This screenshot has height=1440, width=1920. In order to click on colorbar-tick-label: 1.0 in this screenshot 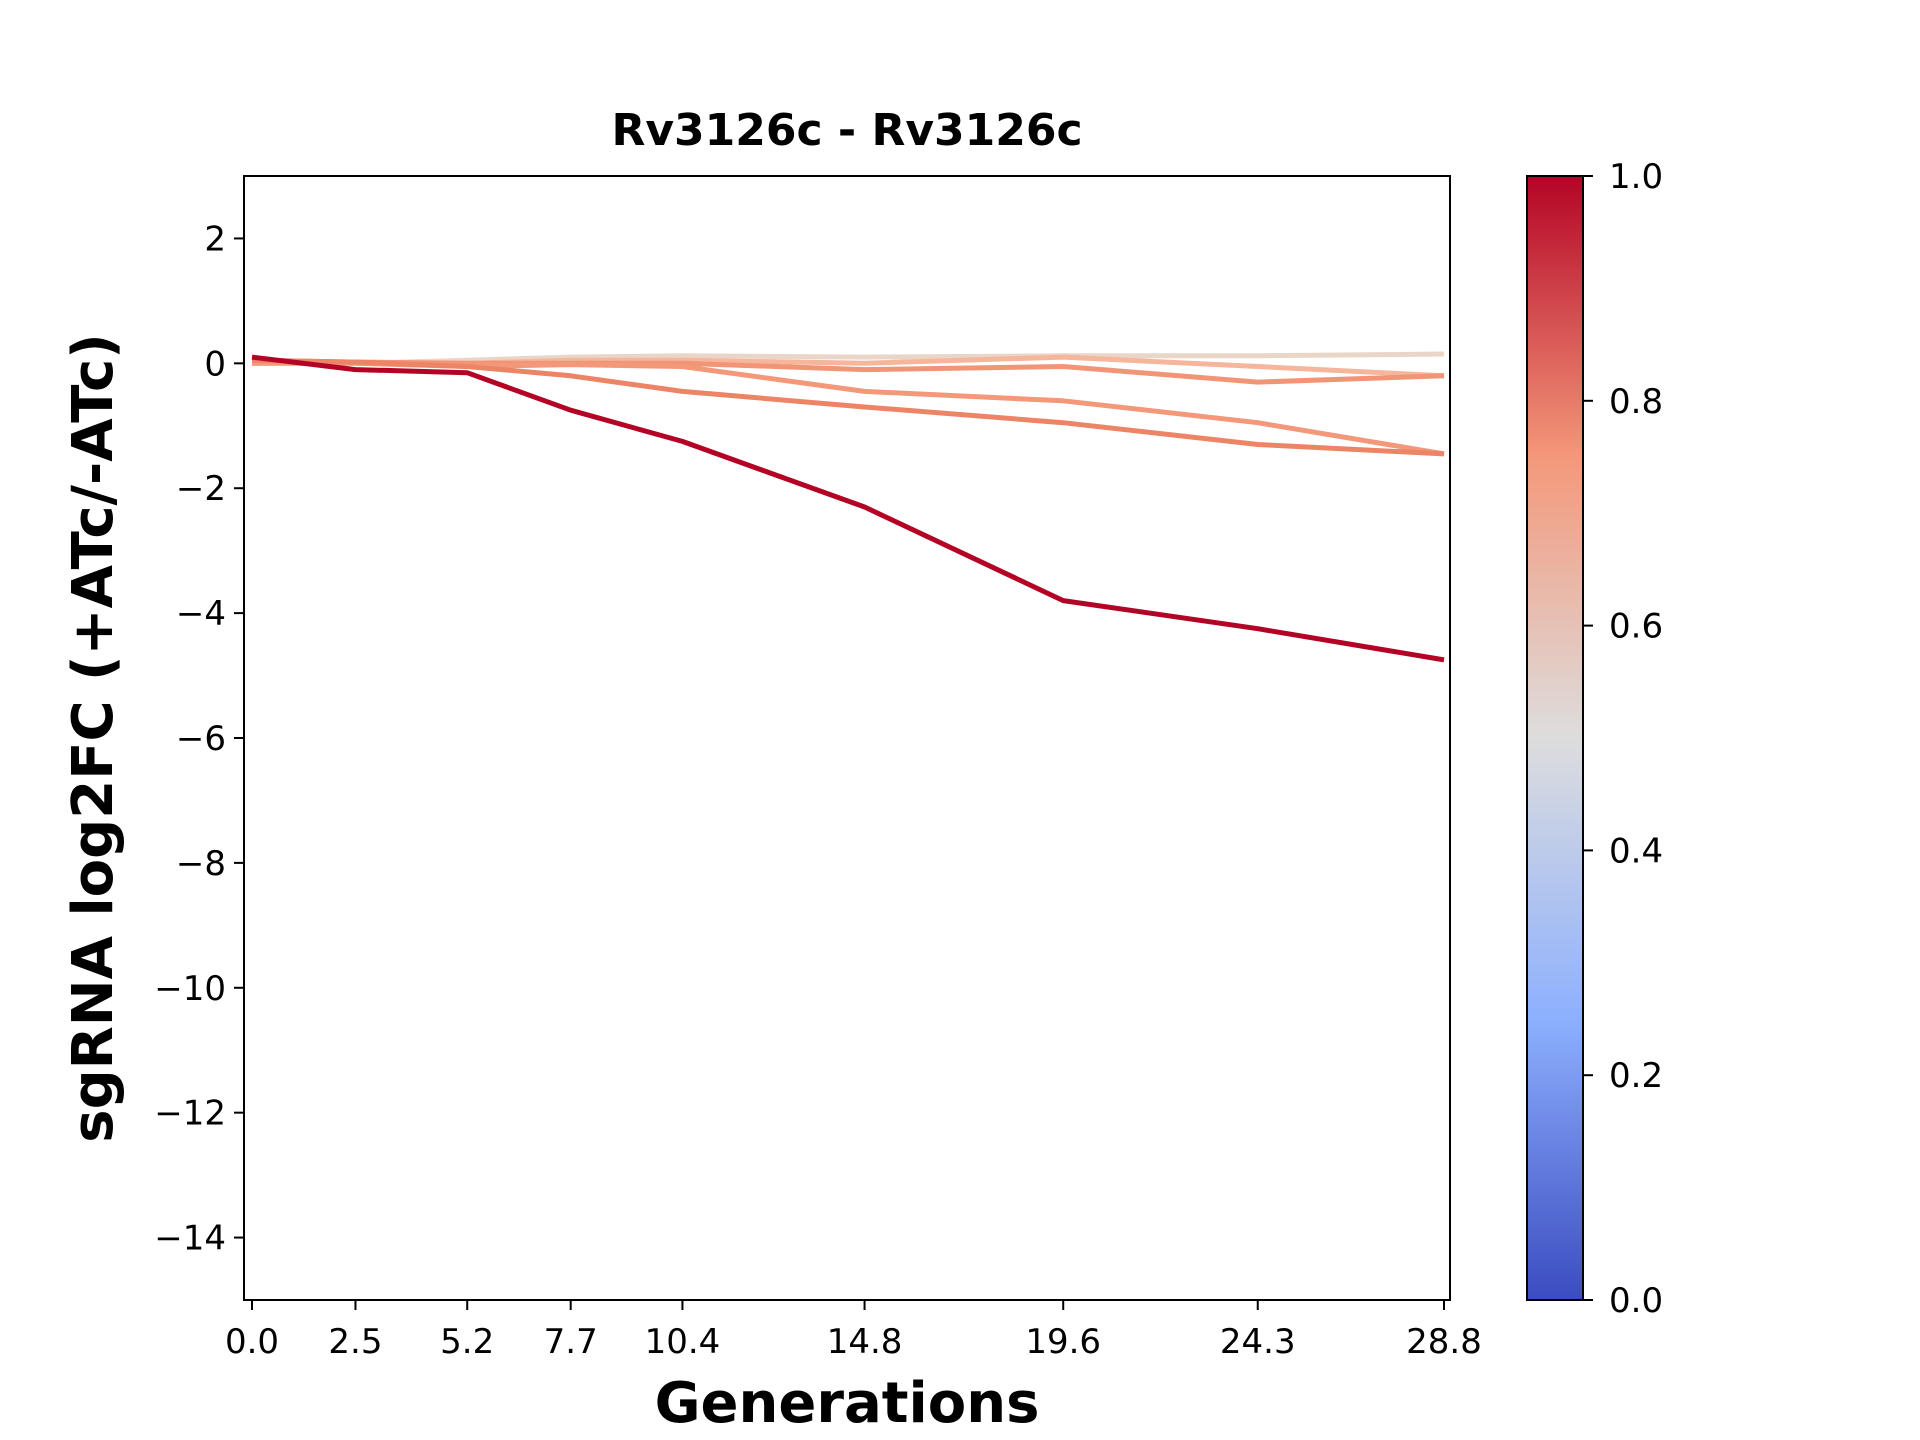, I will do `click(1636, 177)`.